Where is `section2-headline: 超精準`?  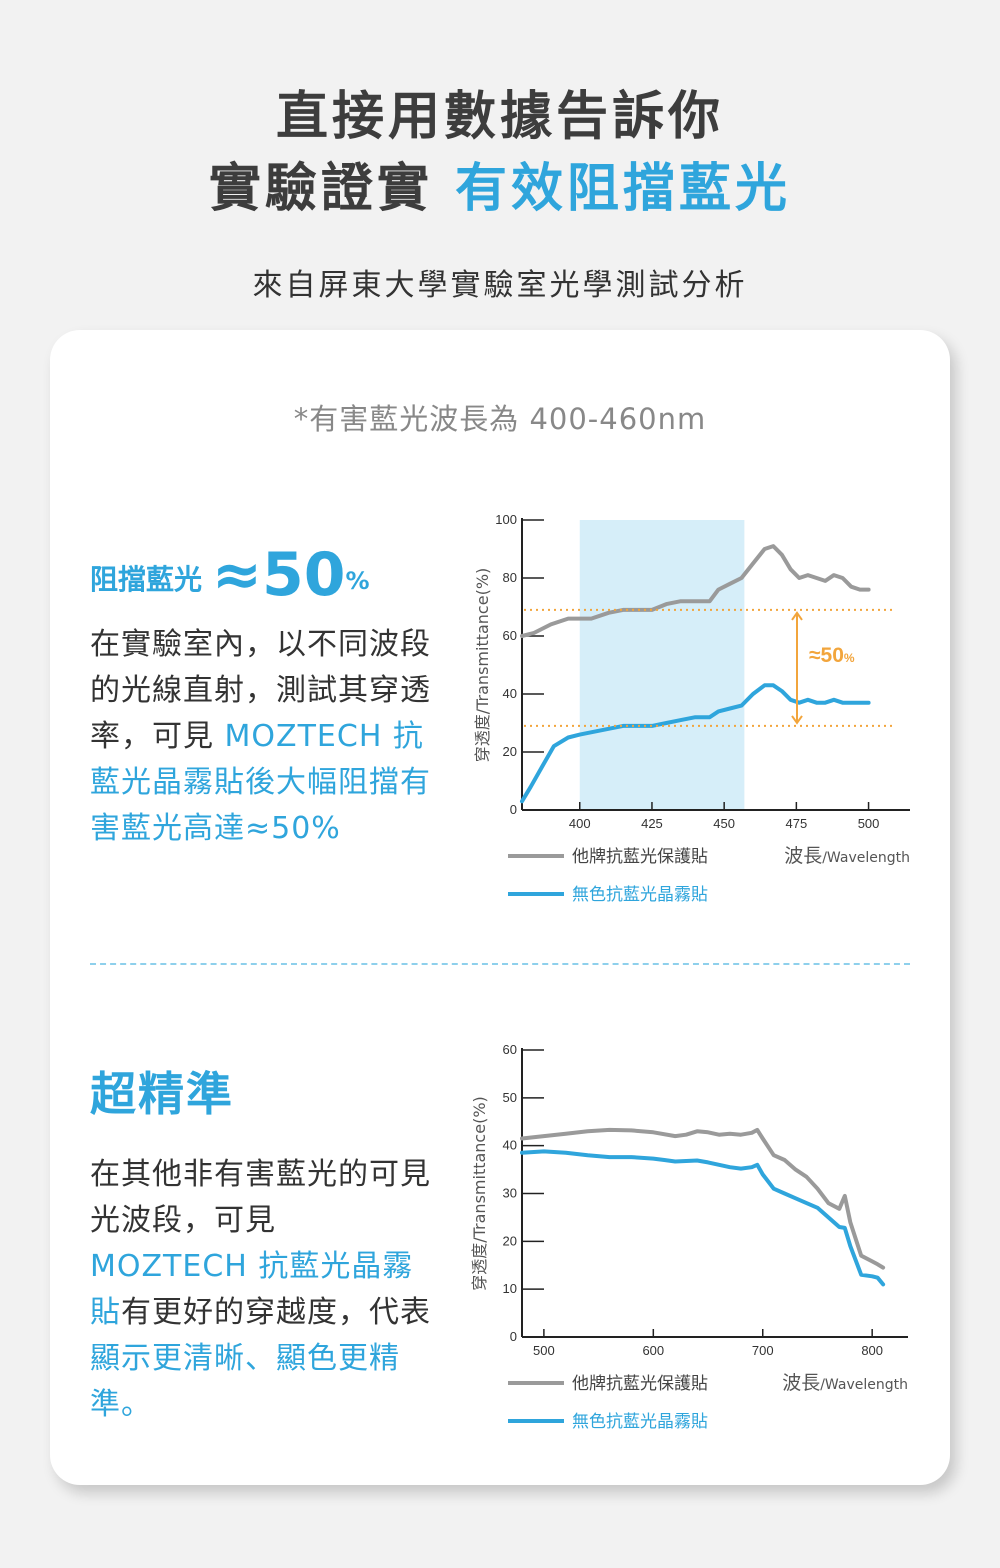
section2-headline: 超精準 is located at coordinates (162, 1094).